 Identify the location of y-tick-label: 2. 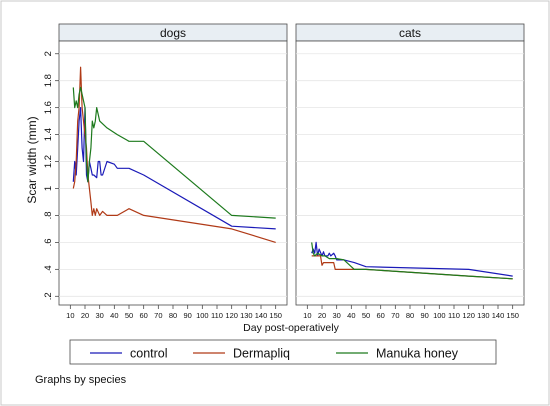
(48, 53).